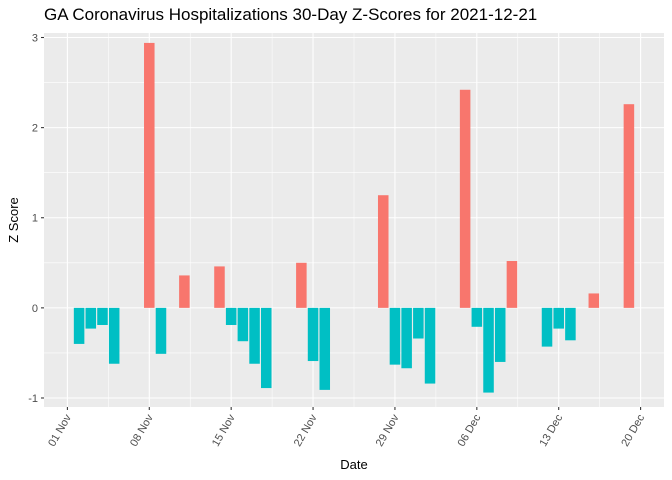 The image size is (672, 480). Describe the element at coordinates (33, 399) in the screenshot. I see `y-tick-label: -1` at that location.